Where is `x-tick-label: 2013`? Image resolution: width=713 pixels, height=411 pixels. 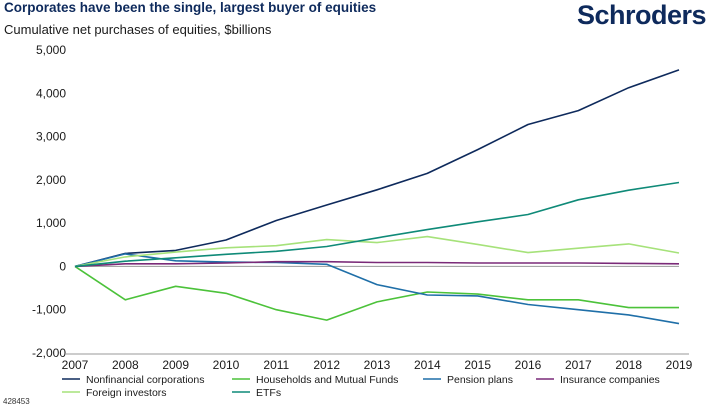
x-tick-label: 2013 is located at coordinates (377, 365).